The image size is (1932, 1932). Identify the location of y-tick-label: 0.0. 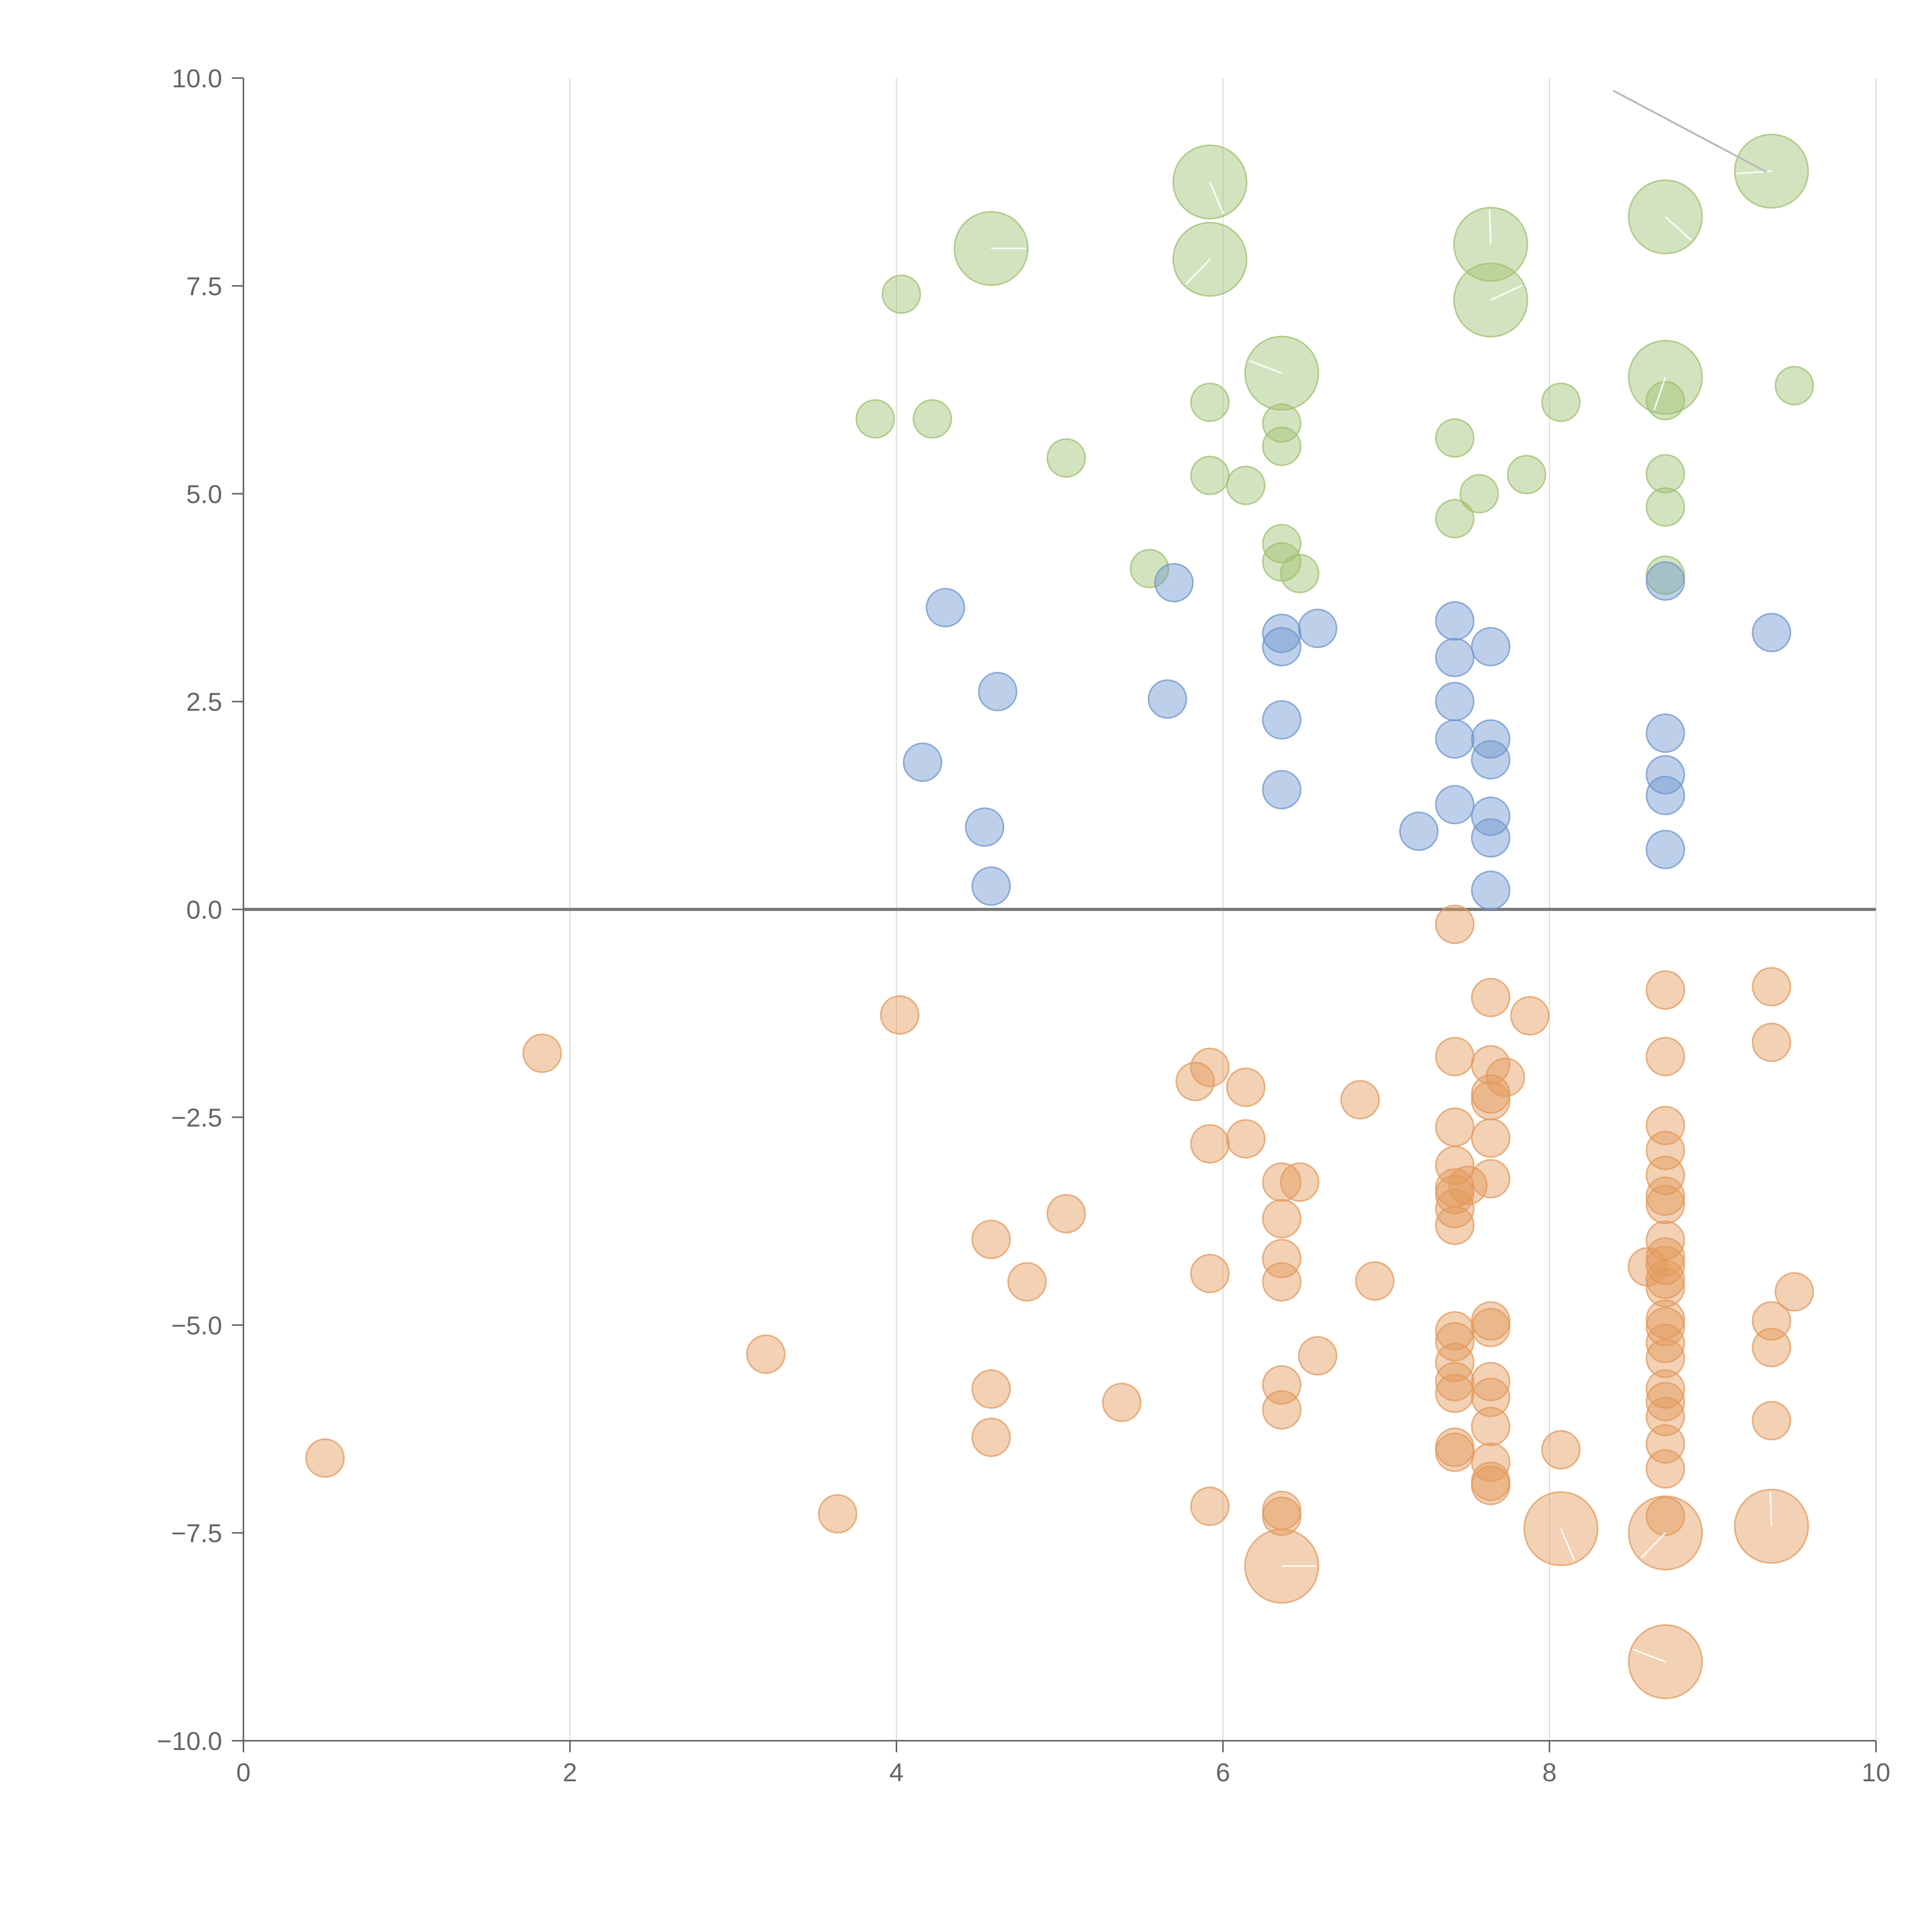
(204, 911).